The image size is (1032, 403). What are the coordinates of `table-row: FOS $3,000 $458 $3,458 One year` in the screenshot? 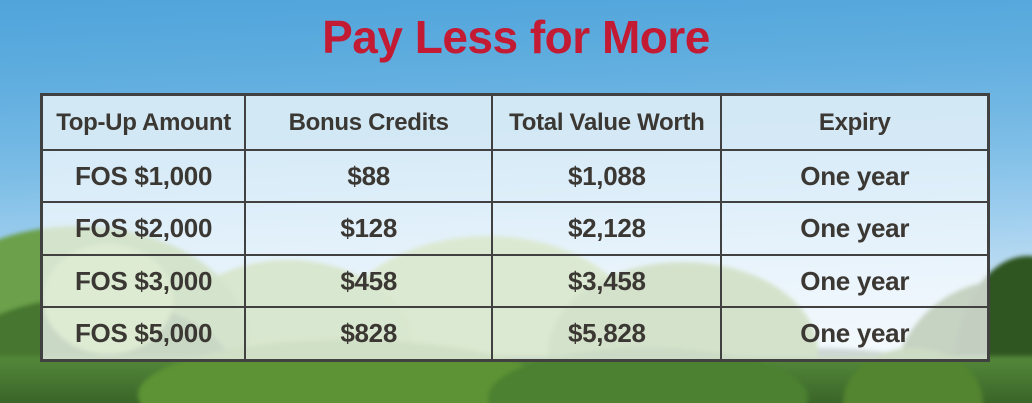 It's located at (515, 281).